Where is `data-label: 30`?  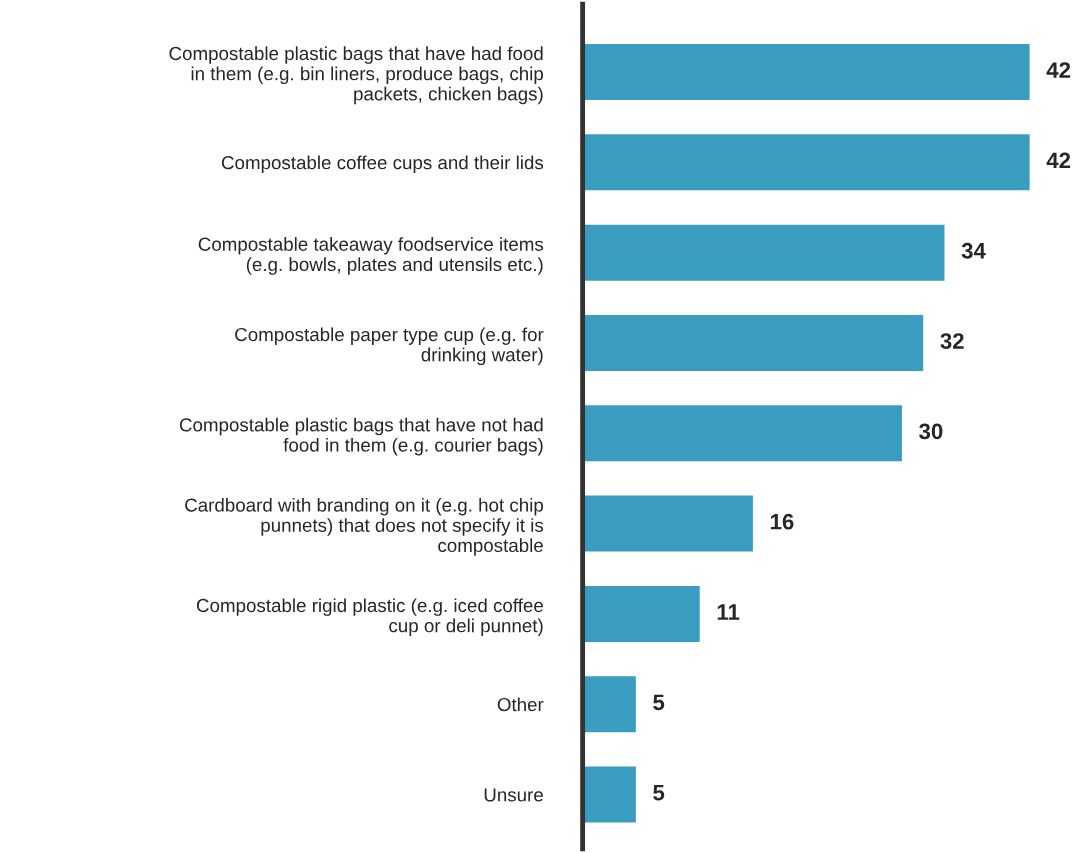 data-label: 30 is located at coordinates (931, 431).